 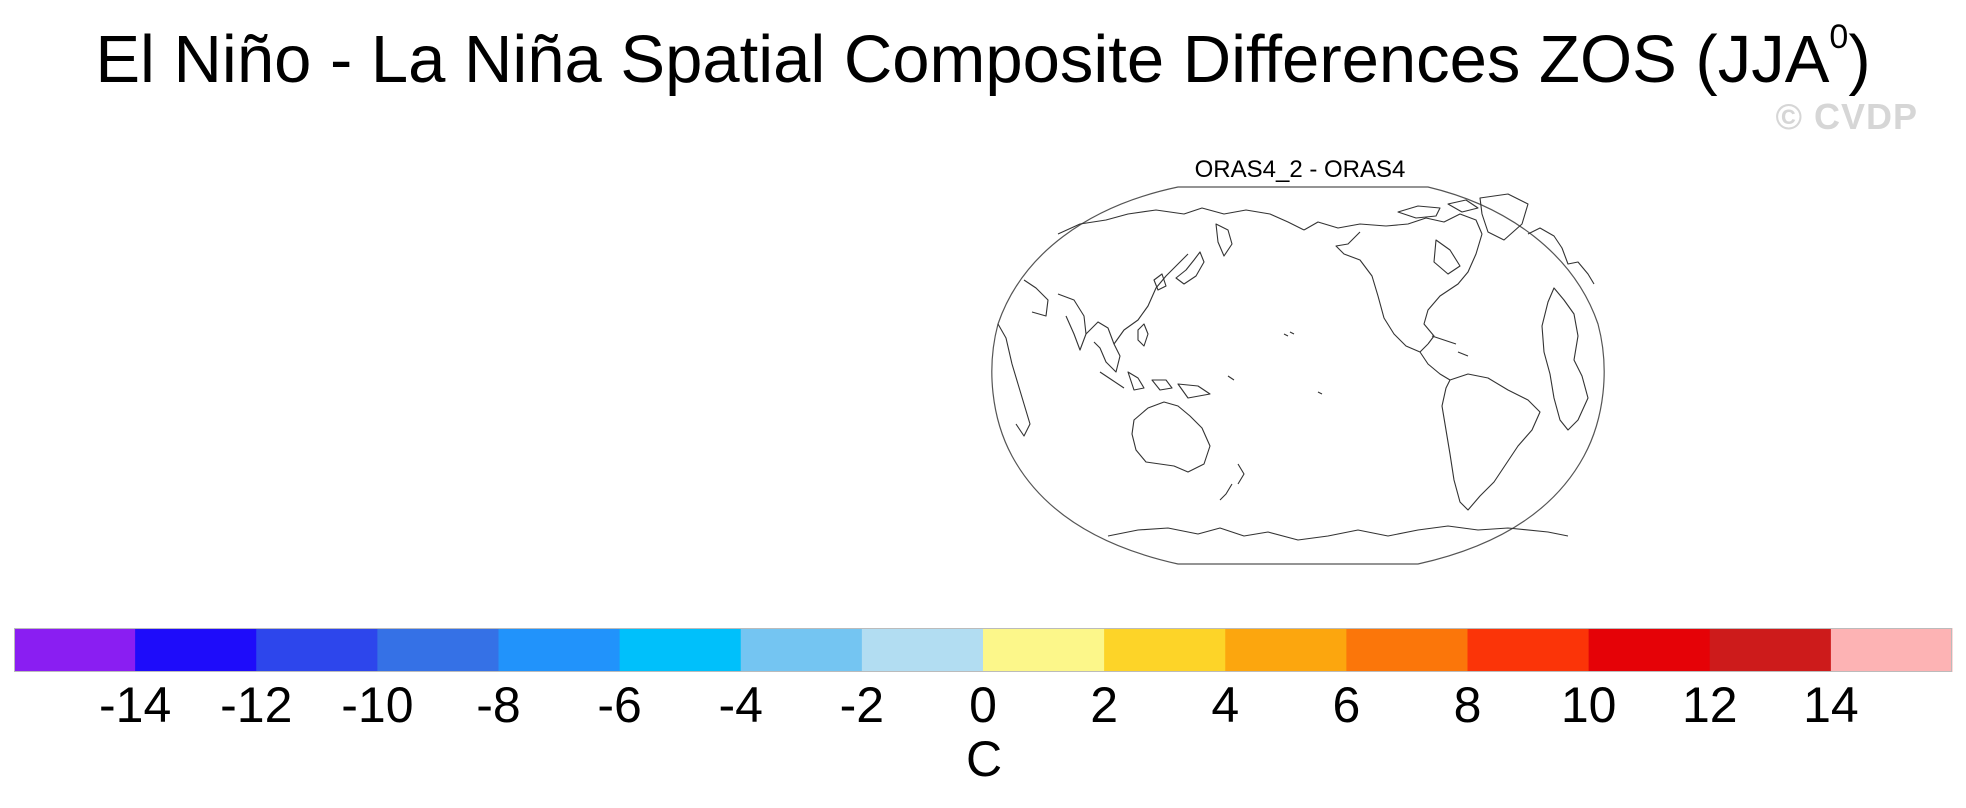 I want to click on coast-arctic-islands, so click(x=1438, y=209).